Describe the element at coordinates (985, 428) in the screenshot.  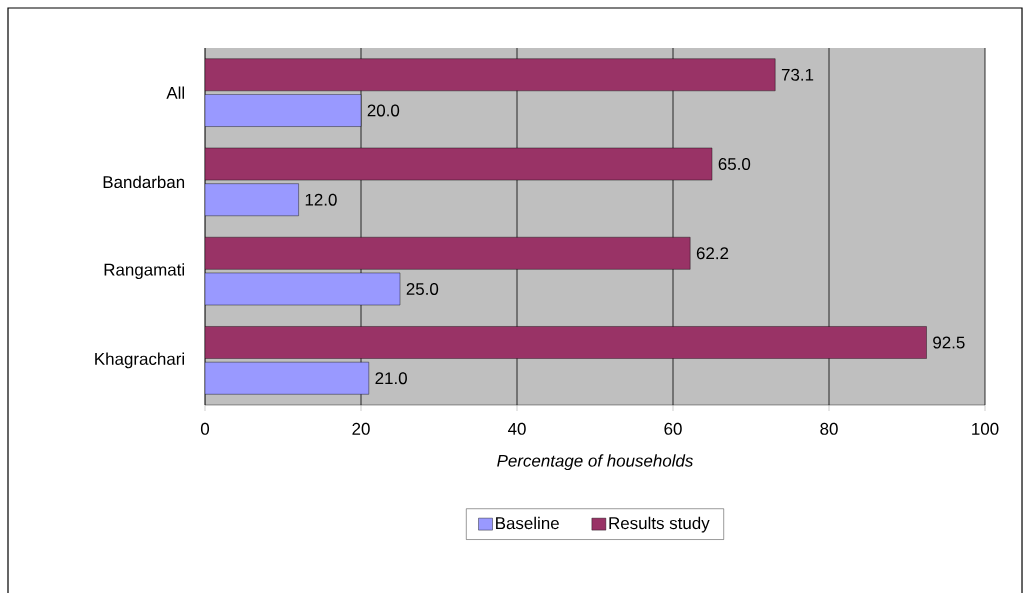
I see `x-tick-label: 100` at that location.